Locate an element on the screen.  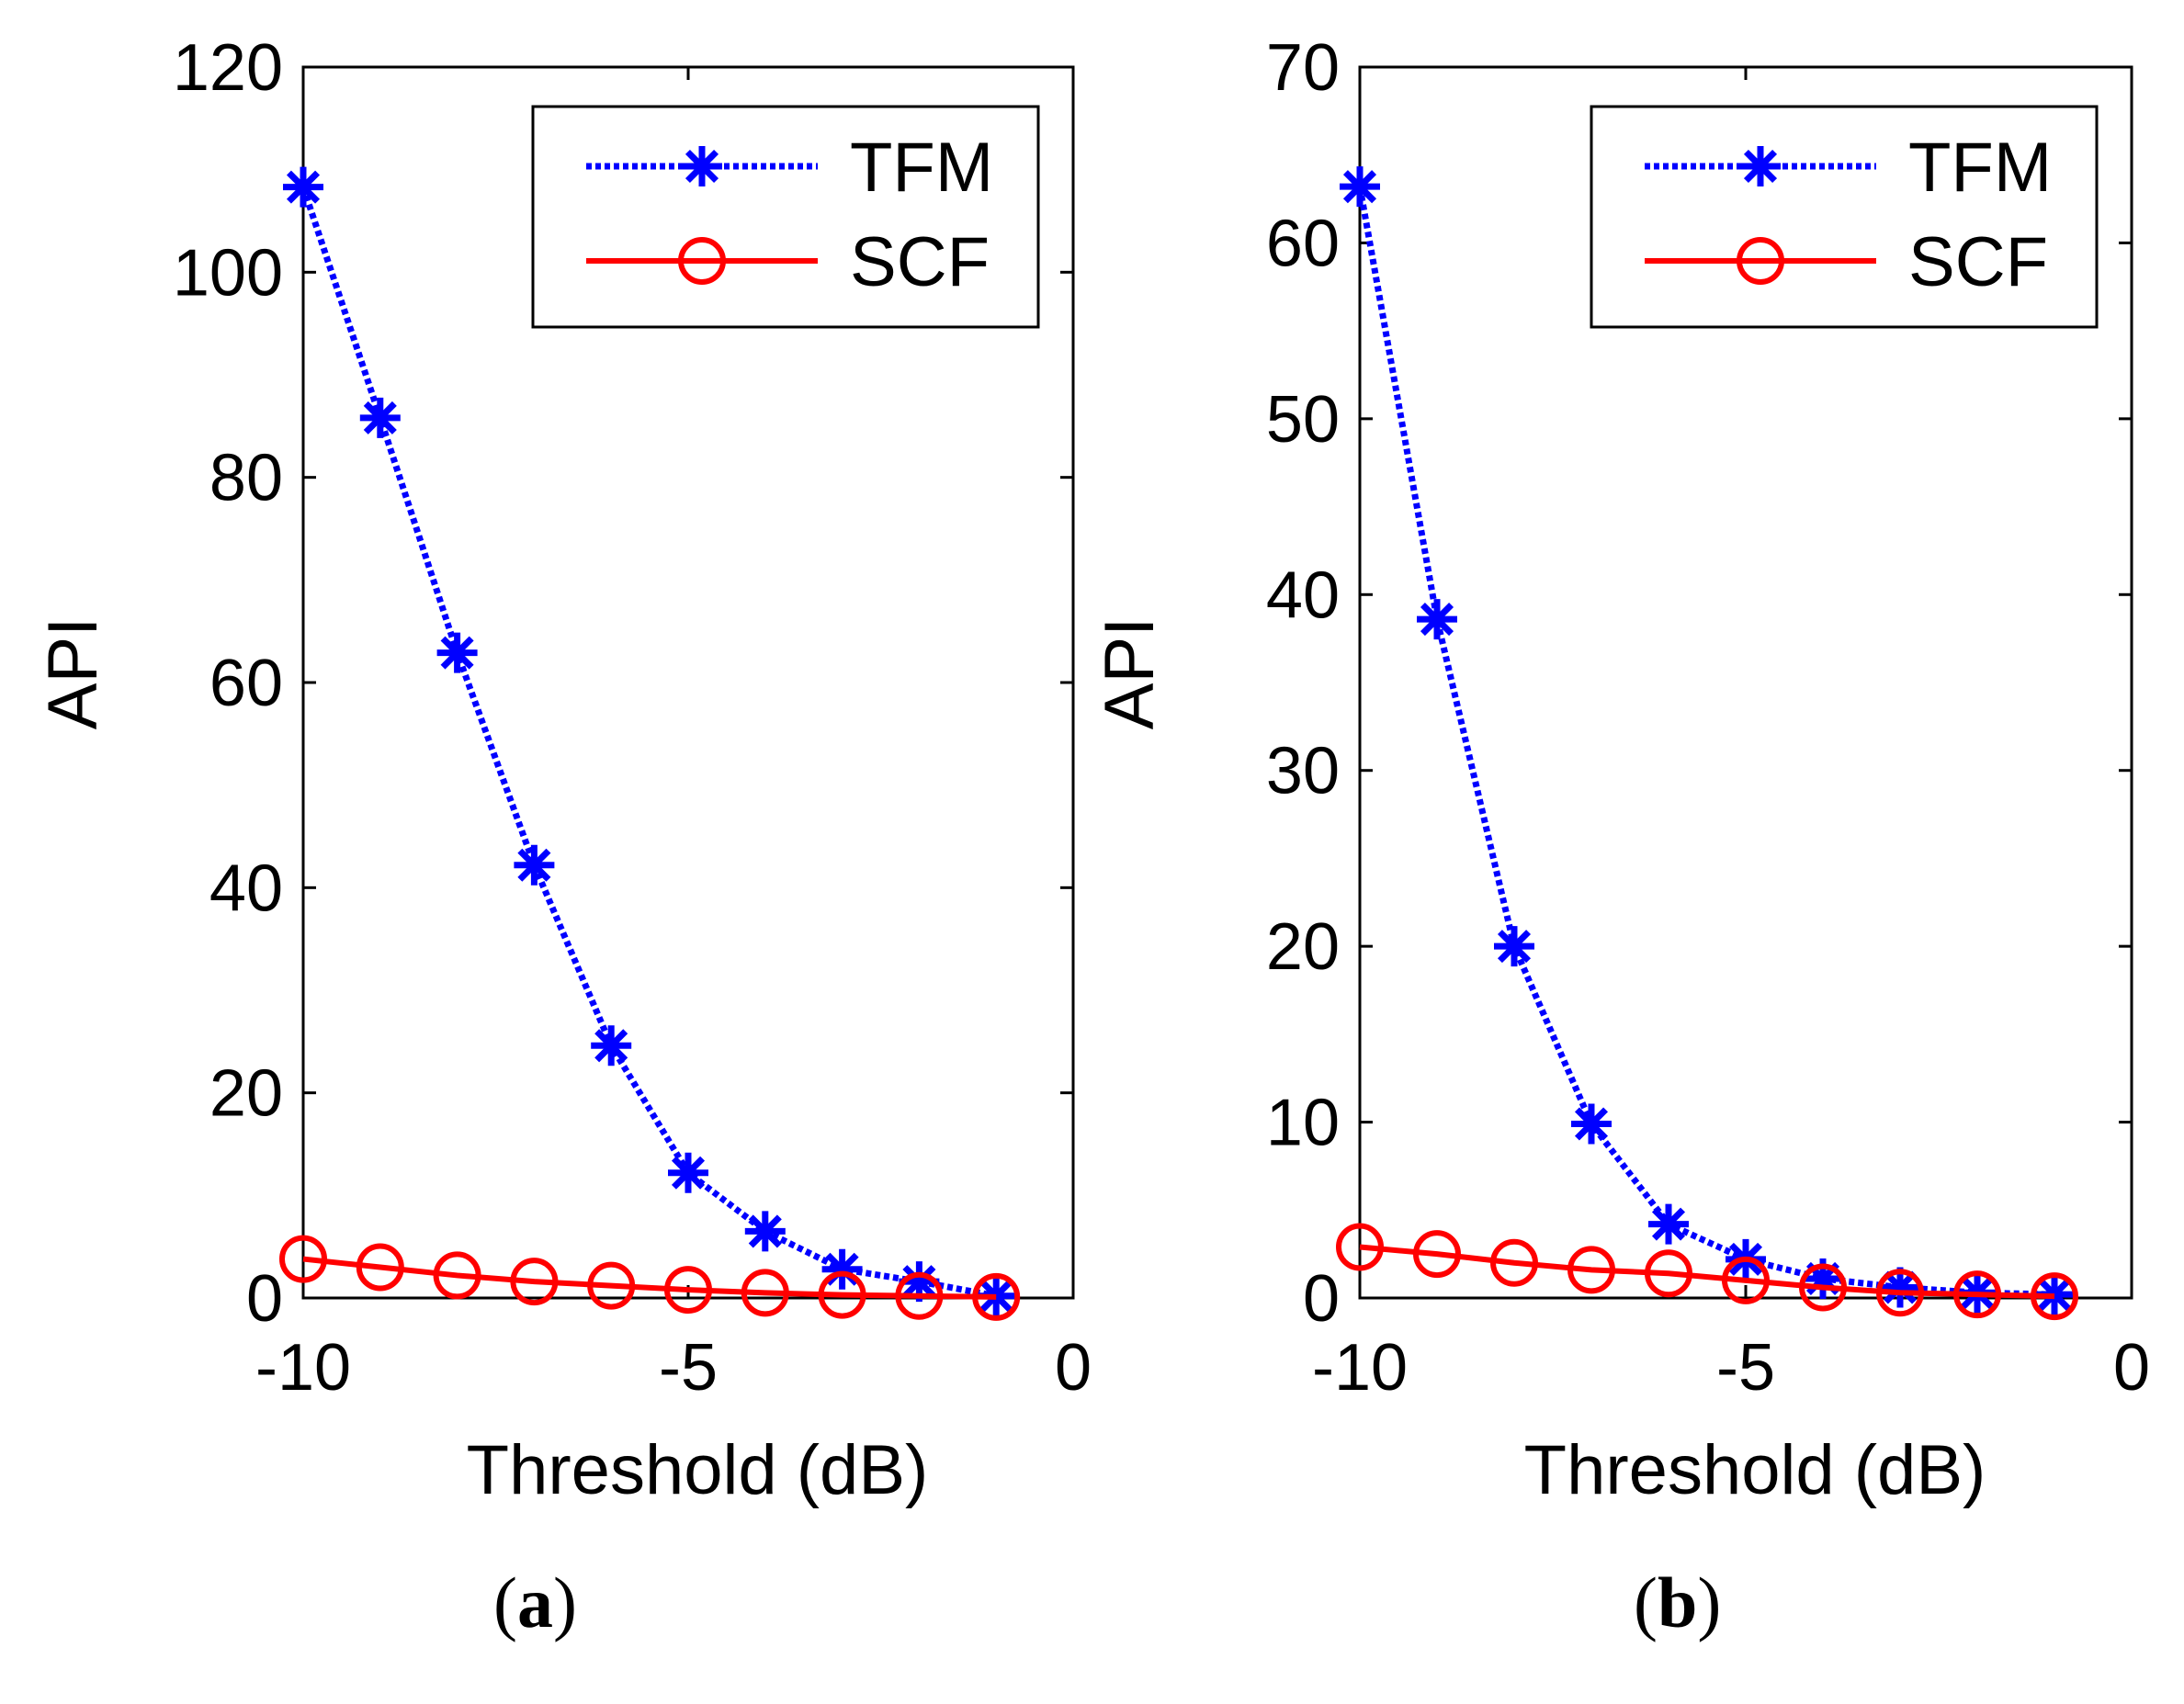
panel-b-caption: (b) is located at coordinates (1678, 1603).